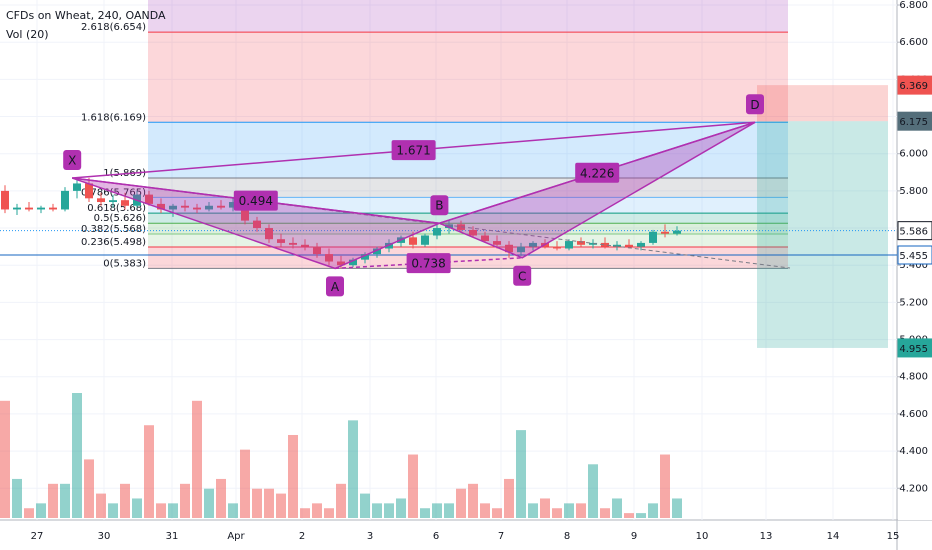 This screenshot has height=550, width=932. I want to click on y-tick-label: 5.800, so click(913, 191).